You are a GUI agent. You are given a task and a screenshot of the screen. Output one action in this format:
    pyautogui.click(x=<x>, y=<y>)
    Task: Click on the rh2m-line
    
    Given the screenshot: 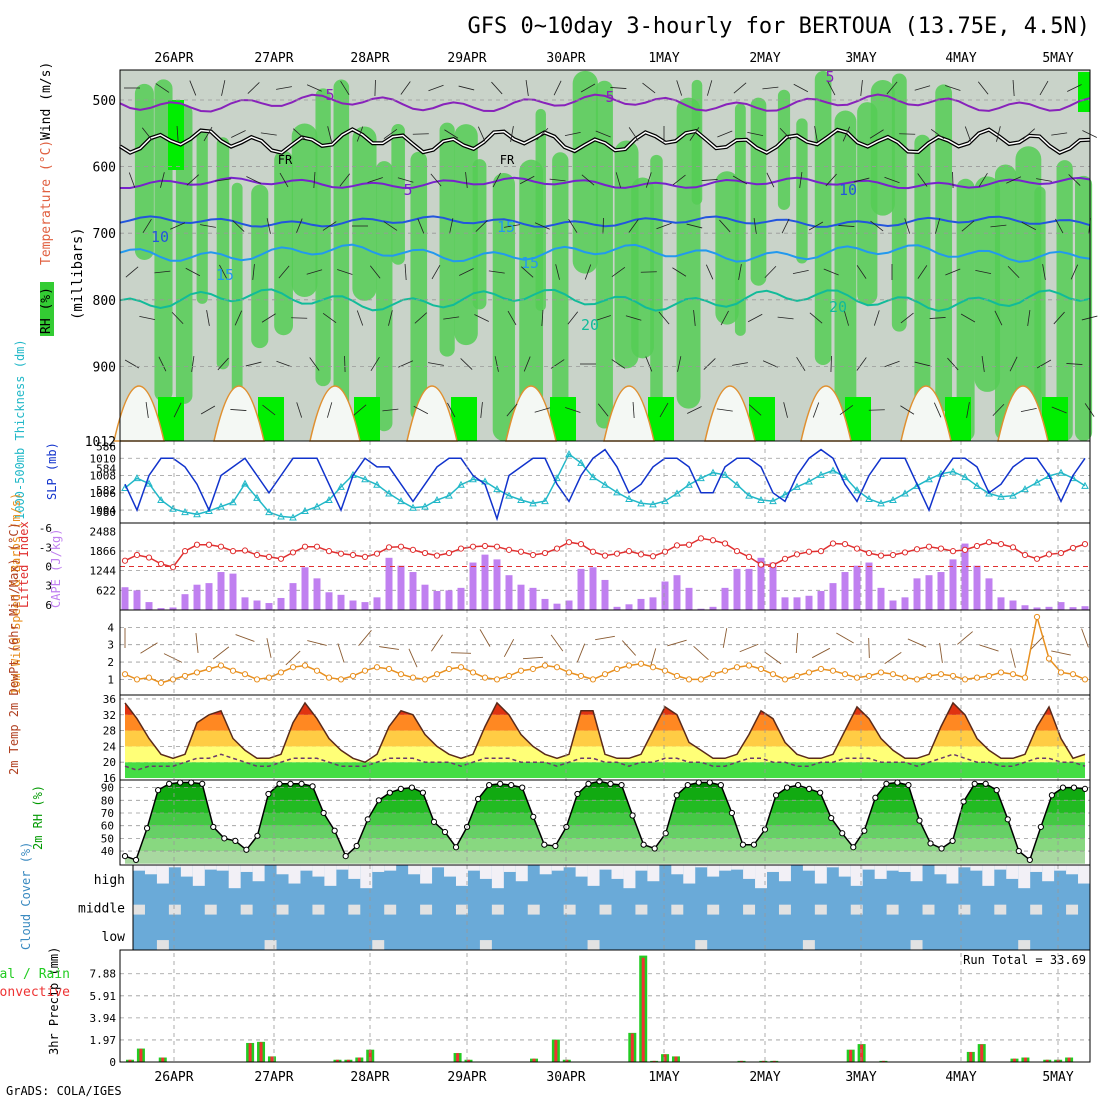 What is the action you would take?
    pyautogui.click(x=605, y=821)
    